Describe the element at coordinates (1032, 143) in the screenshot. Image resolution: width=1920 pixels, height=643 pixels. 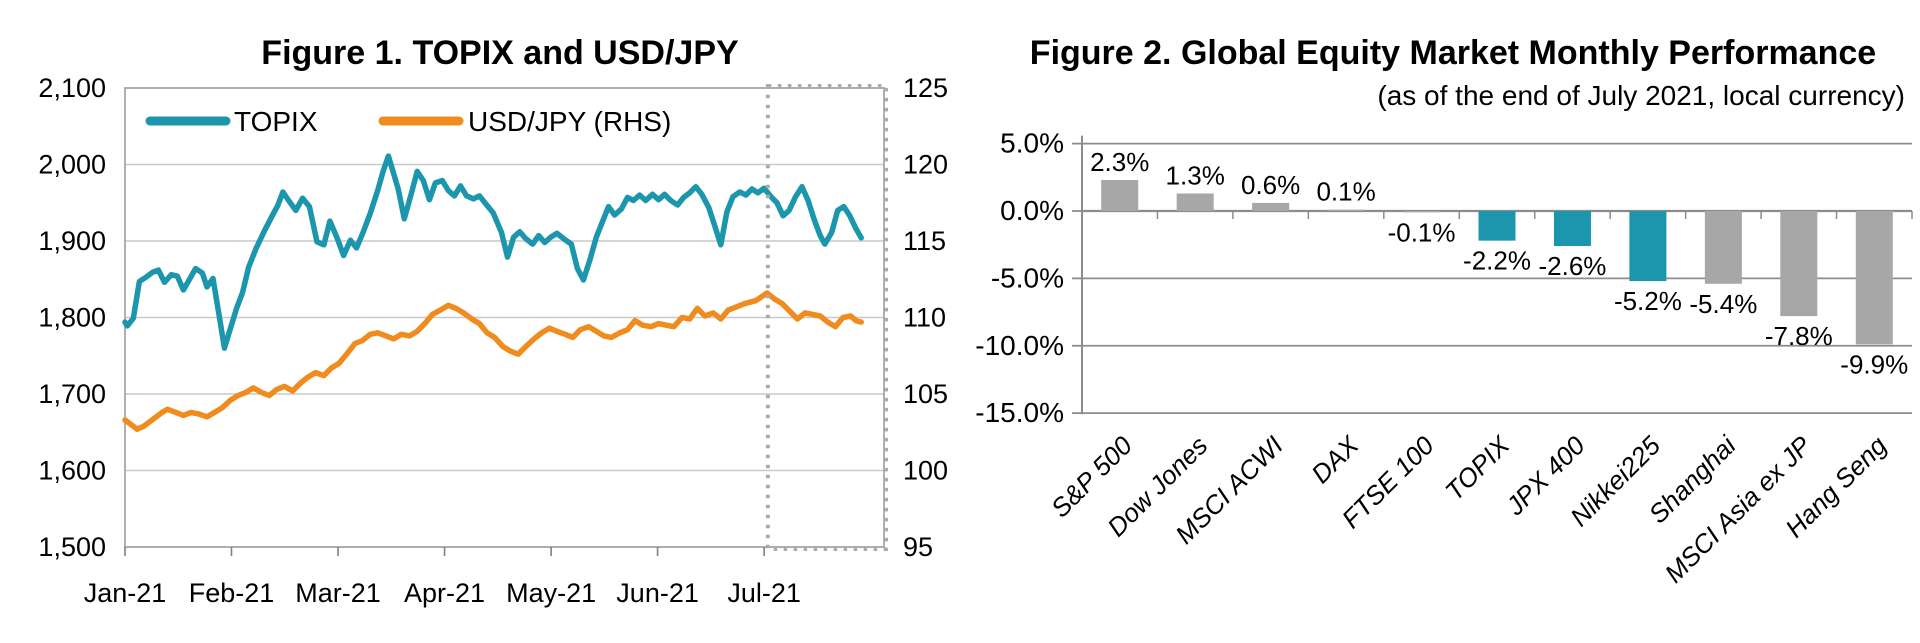
I see `y-axis-tick-label: 5.0%` at that location.